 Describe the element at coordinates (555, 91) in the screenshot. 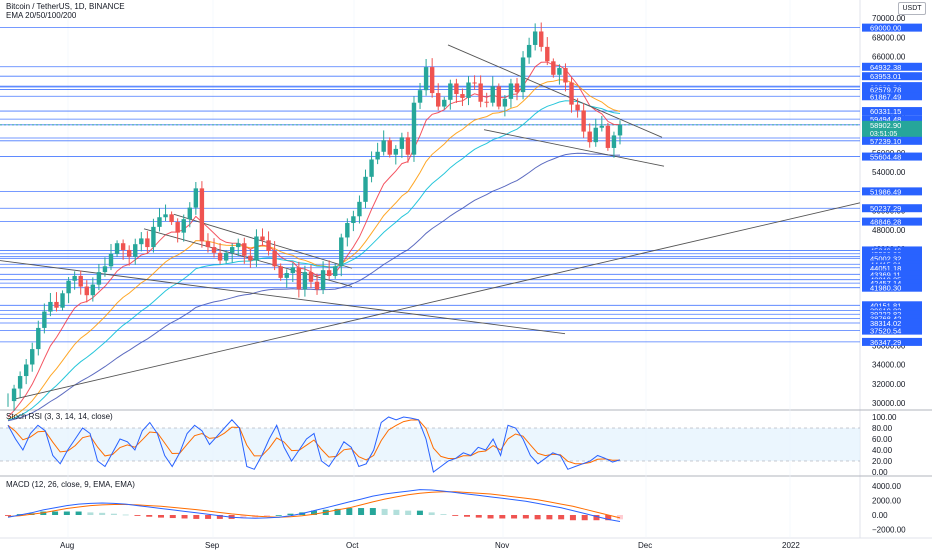

I see `wedge-upper-line` at that location.